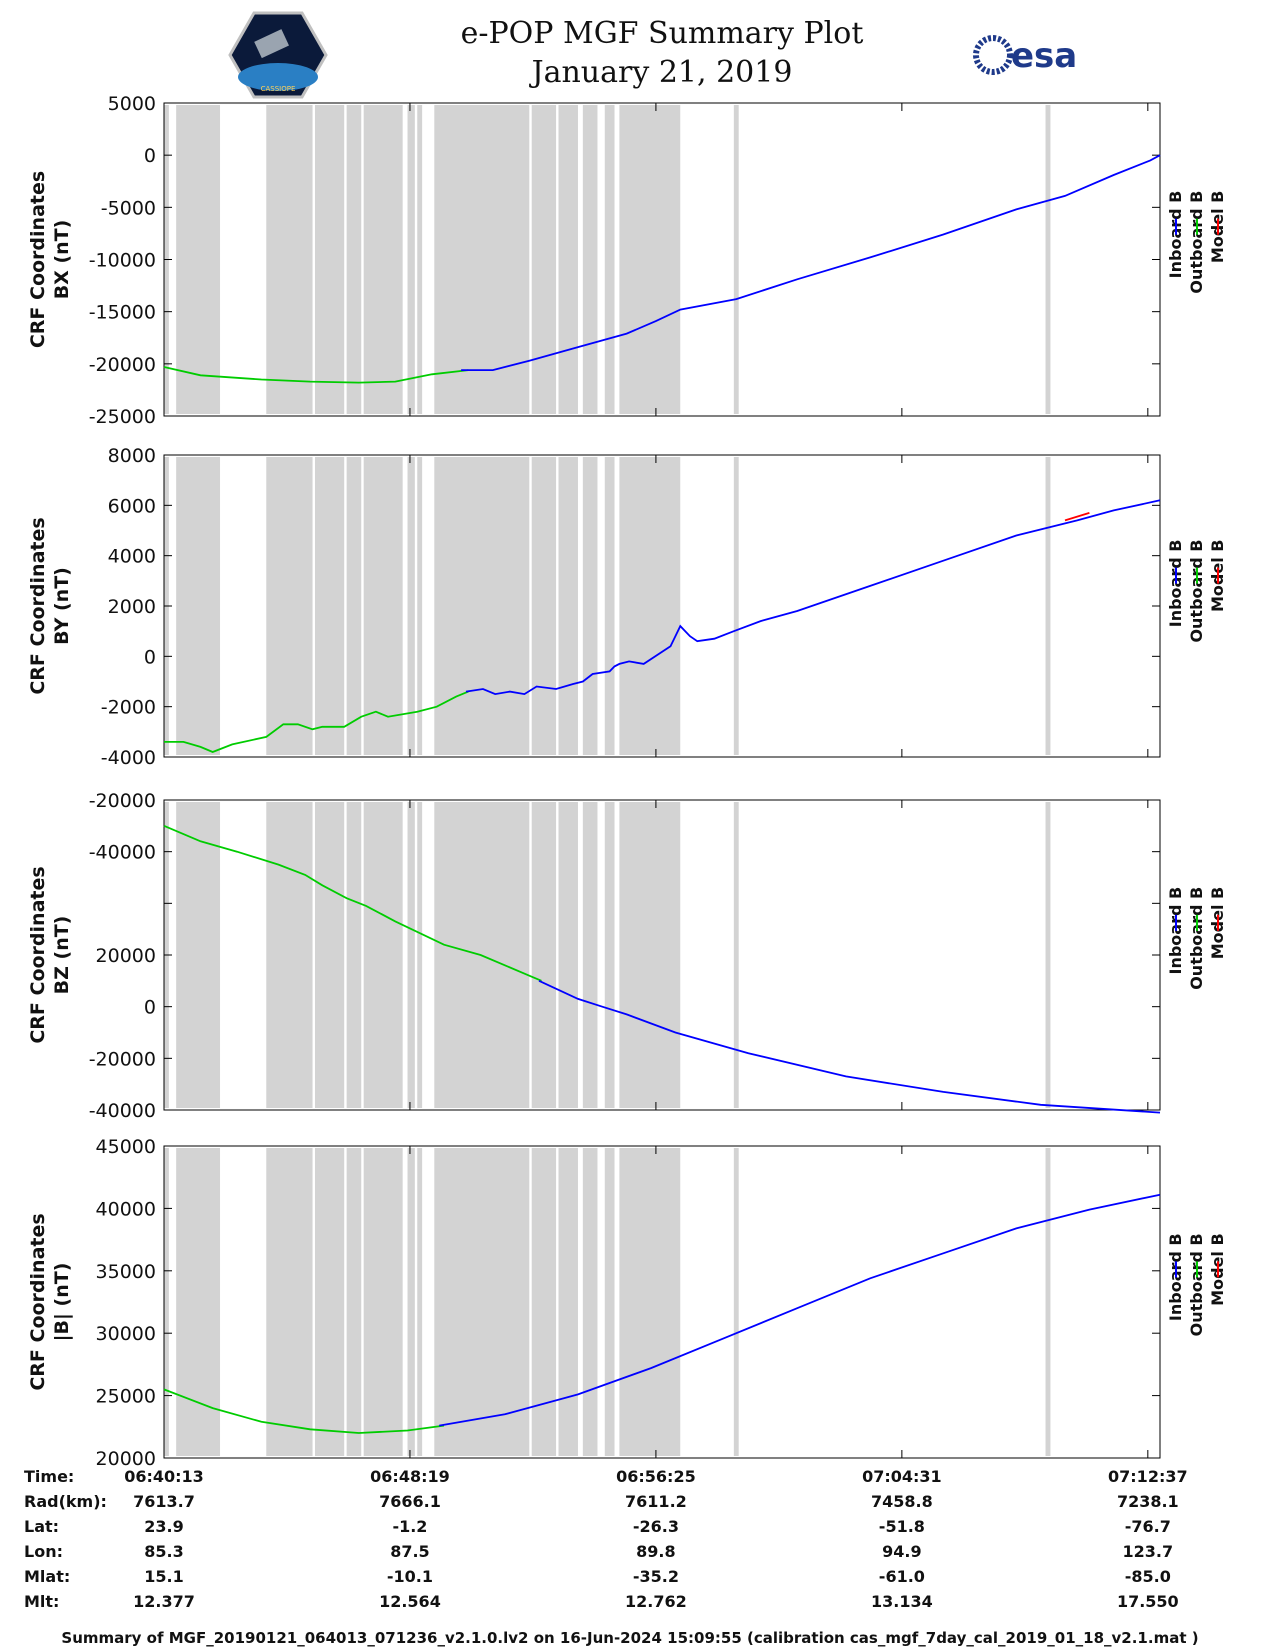  I want to click on orbit-value: -85.0, so click(1148, 1576).